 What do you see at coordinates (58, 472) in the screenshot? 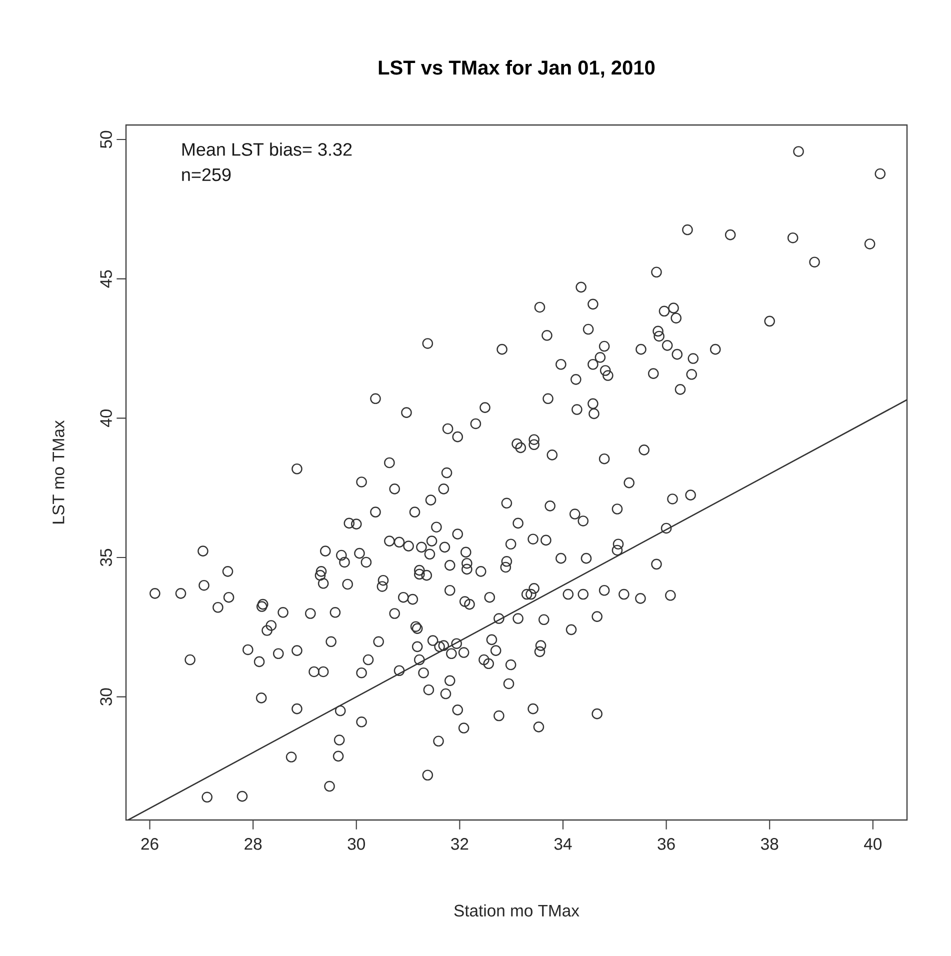
I see `y-axis-title: LST mo TMax` at bounding box center [58, 472].